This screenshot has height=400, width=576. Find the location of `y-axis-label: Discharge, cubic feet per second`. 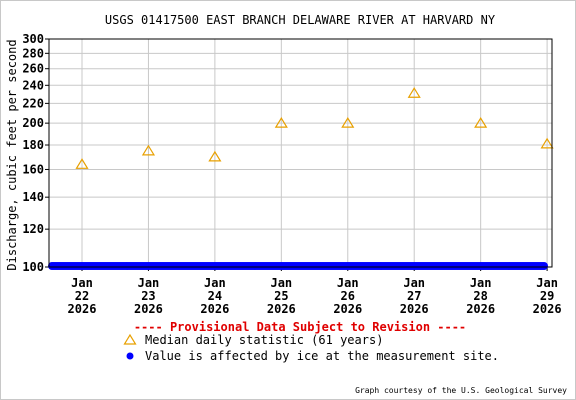

y-axis-label: Discharge, cubic feet per second is located at coordinates (12, 154).